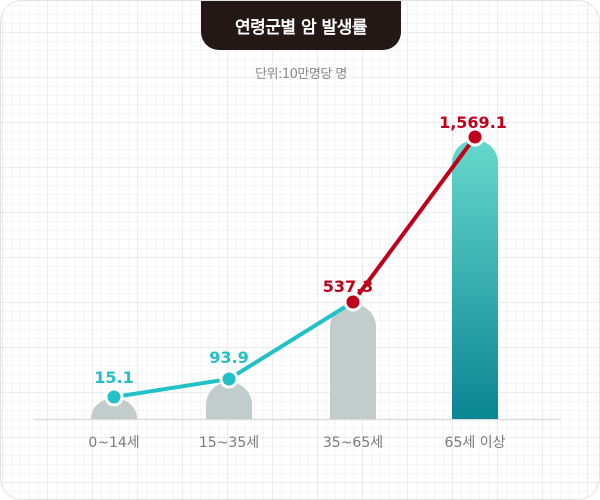 The height and width of the screenshot is (500, 600). What do you see at coordinates (475, 443) in the screenshot?
I see `x-label-3: 65세 이상` at bounding box center [475, 443].